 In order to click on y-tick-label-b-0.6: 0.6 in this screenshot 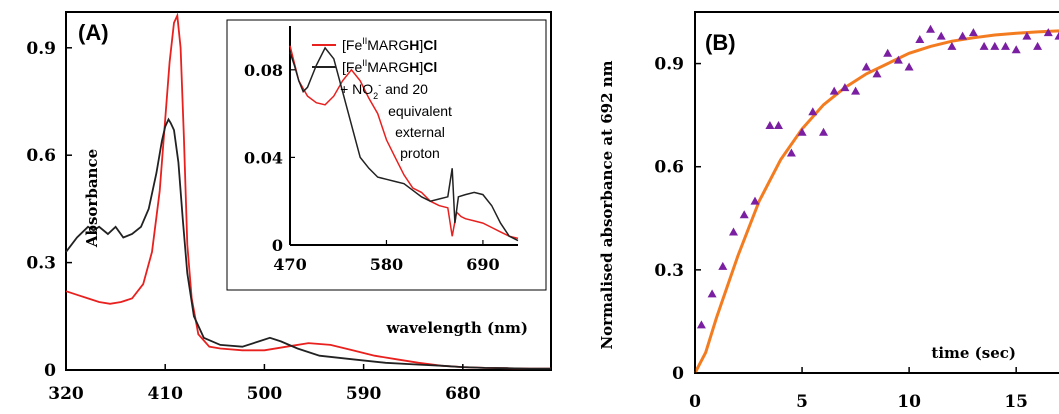, I will do `click(669, 168)`.